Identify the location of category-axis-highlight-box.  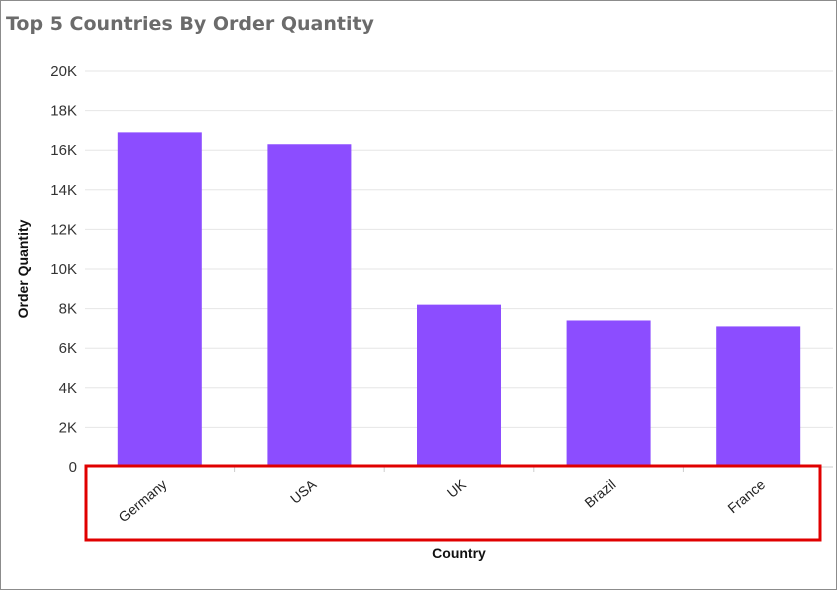
(453, 503).